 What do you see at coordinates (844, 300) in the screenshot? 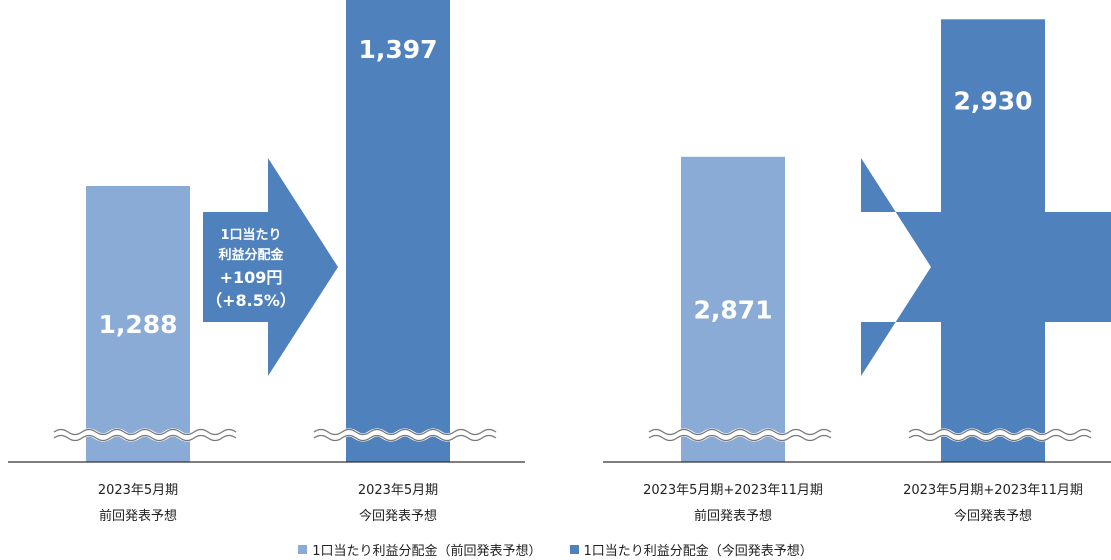
I see `change-annotation-2-line-4: （+2.1%）` at bounding box center [844, 300].